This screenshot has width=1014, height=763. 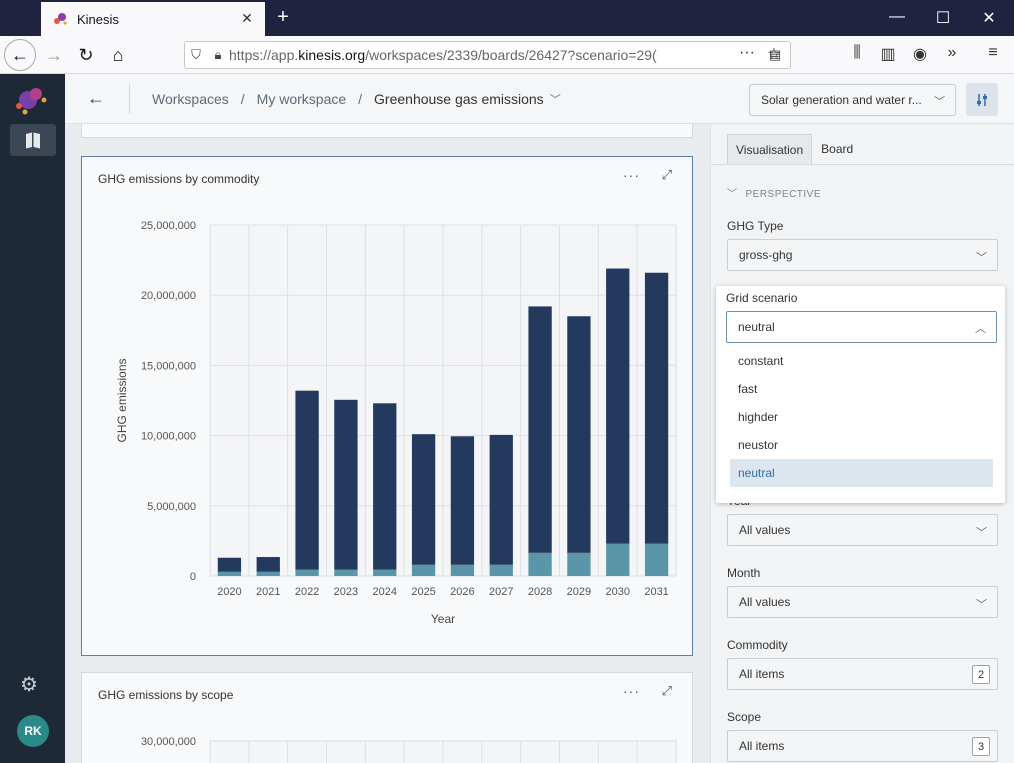 I want to click on reader-view-icon: ▤, so click(x=775, y=54).